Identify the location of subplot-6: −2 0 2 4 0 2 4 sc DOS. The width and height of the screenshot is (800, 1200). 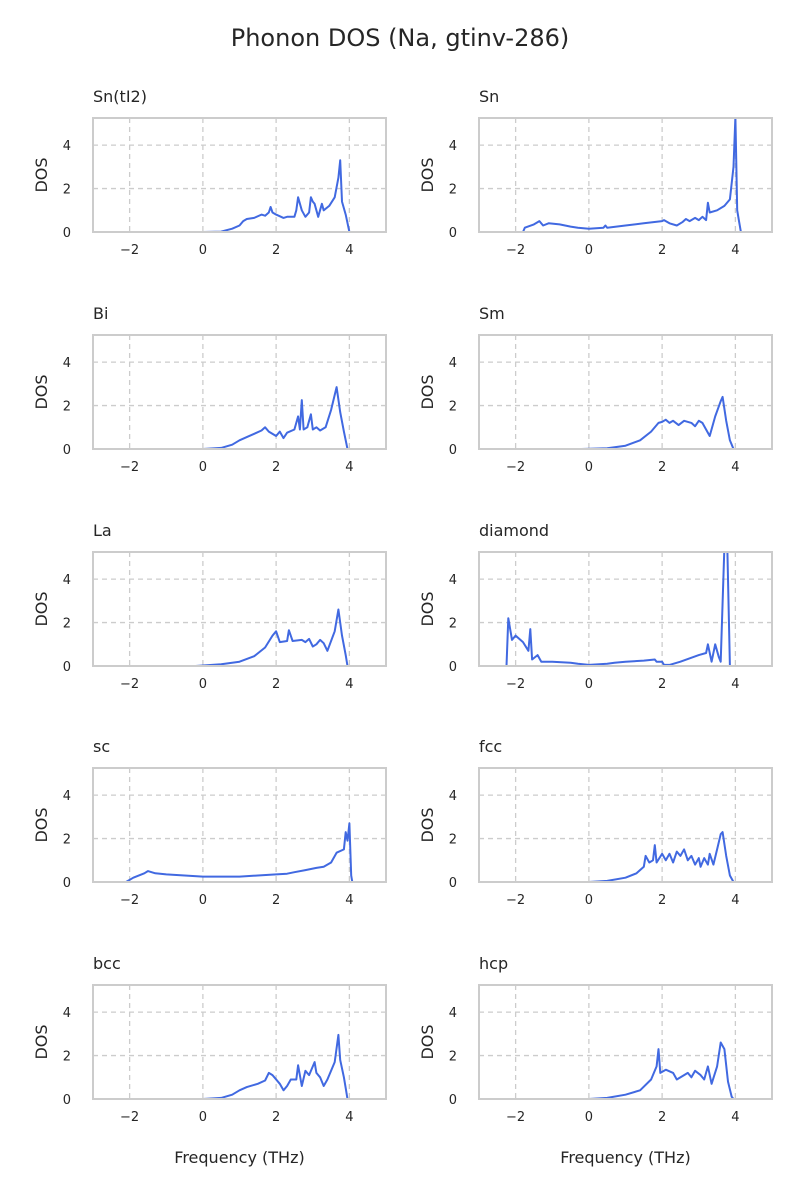
(209, 822).